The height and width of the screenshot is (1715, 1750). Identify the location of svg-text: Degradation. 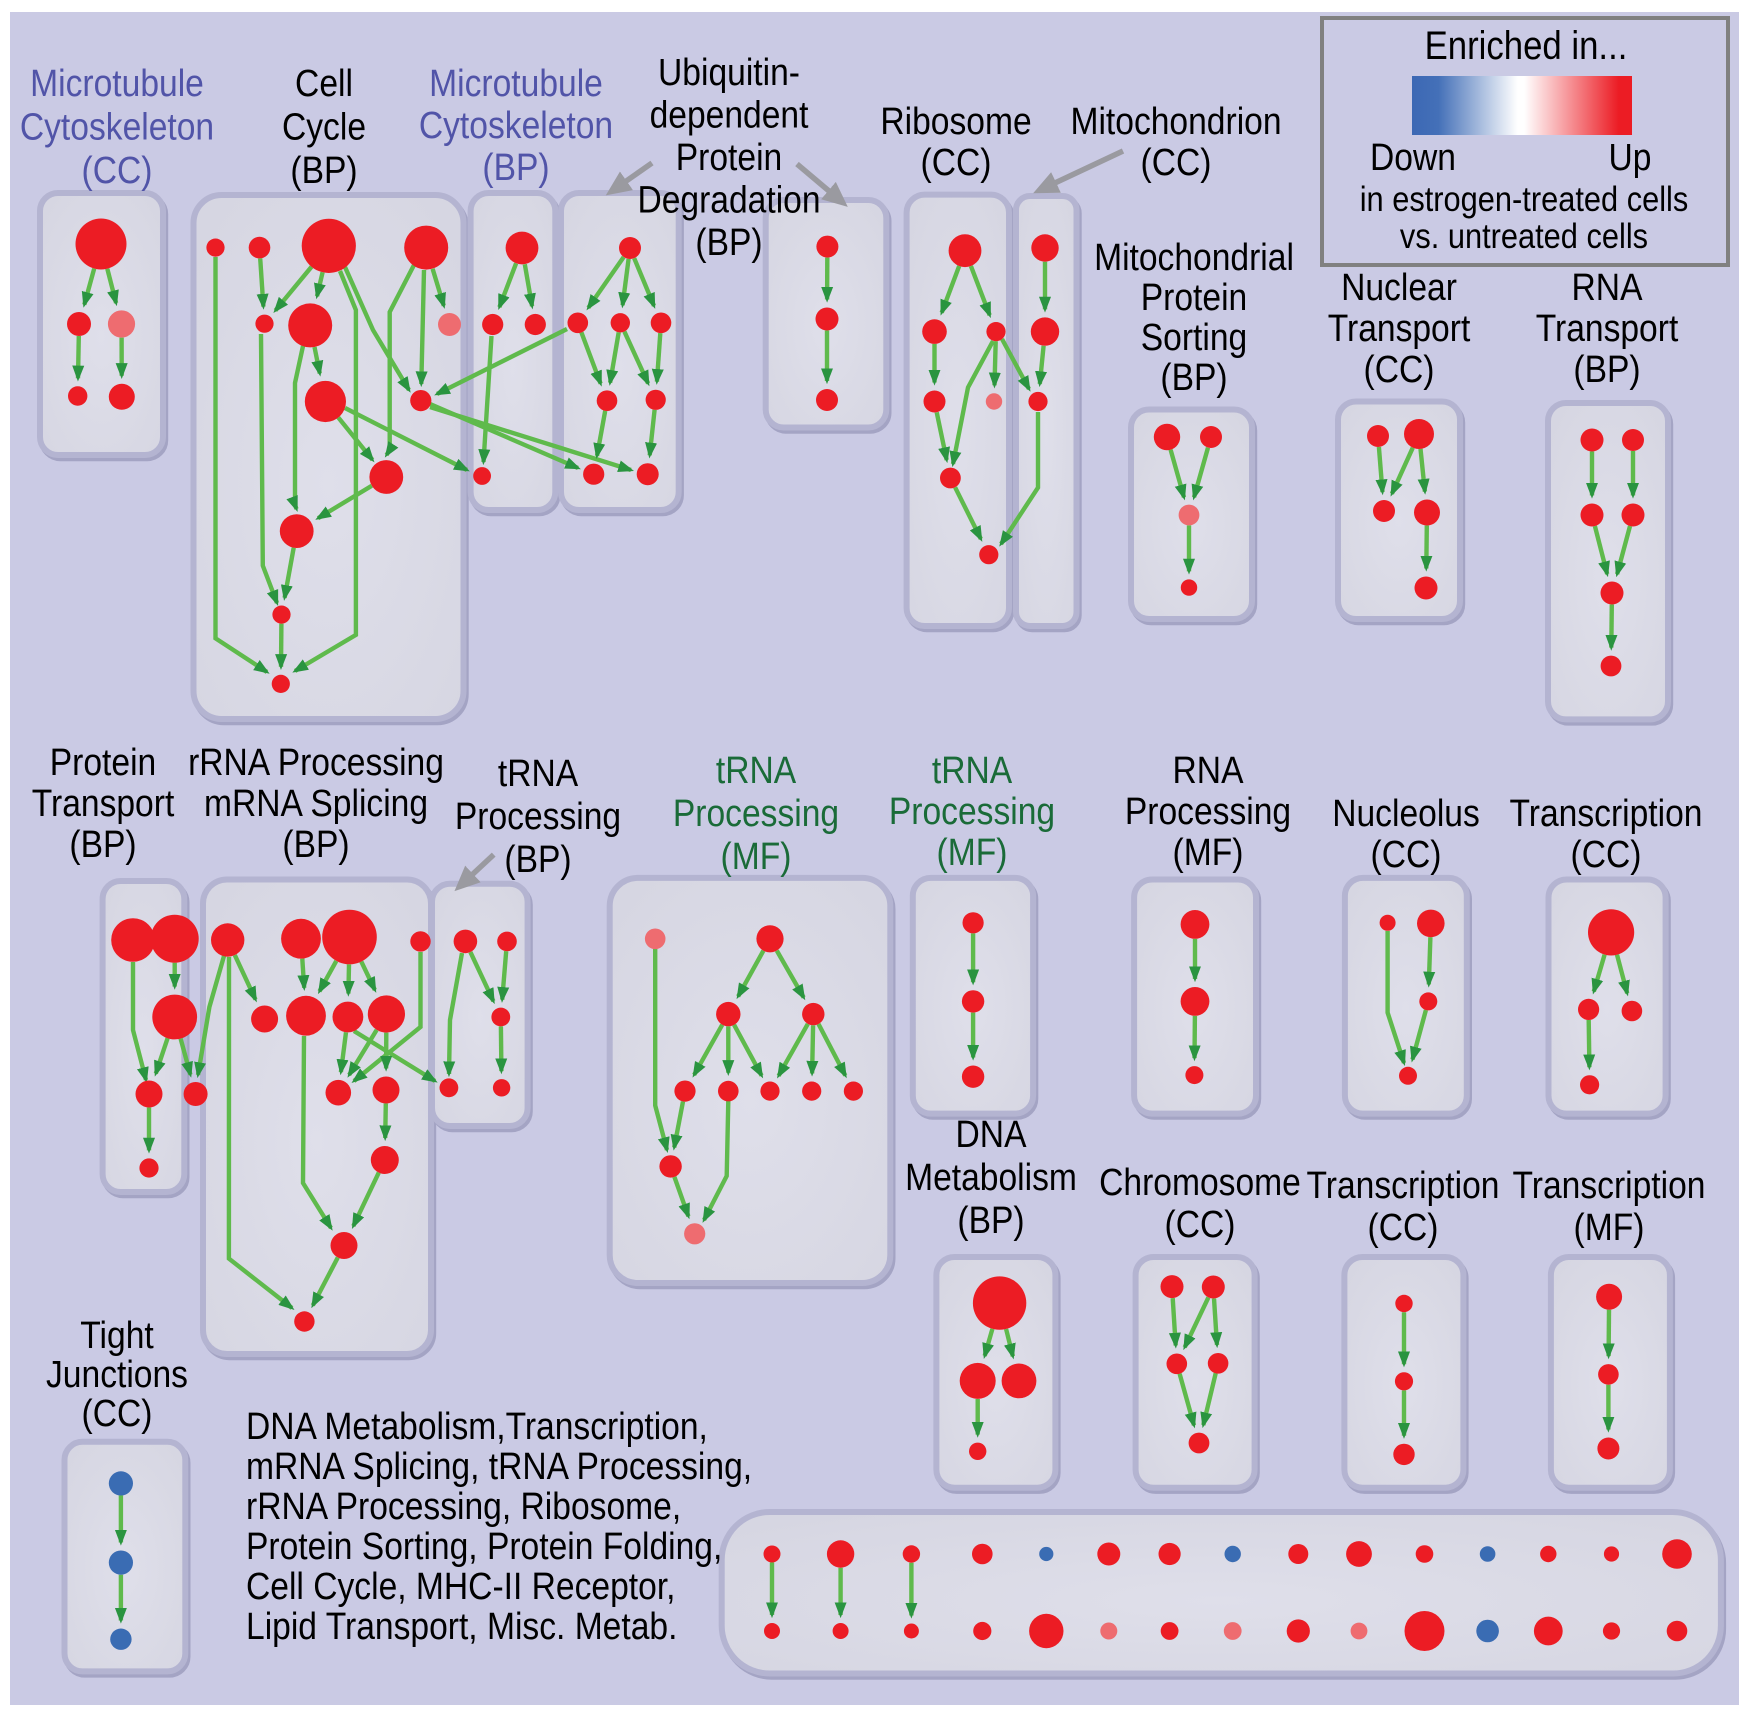
(728, 199).